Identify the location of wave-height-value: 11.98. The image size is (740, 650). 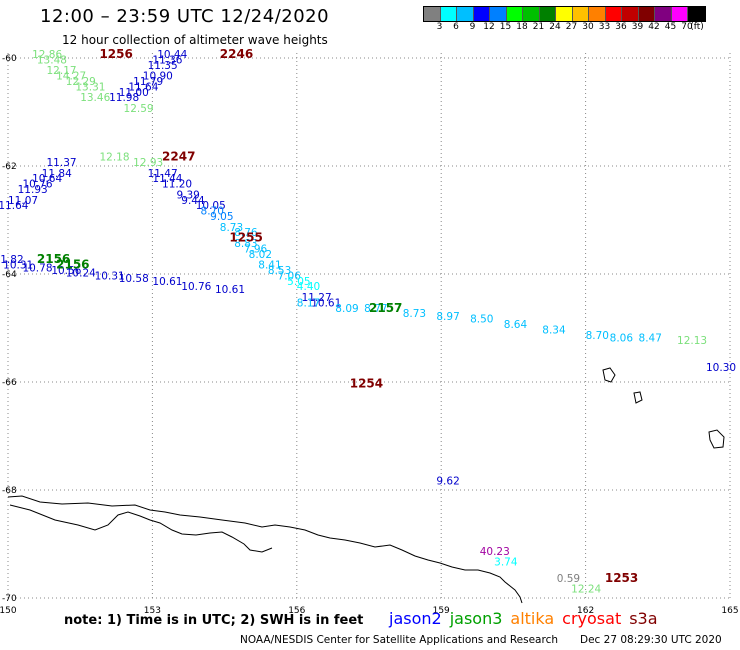
(124, 98).